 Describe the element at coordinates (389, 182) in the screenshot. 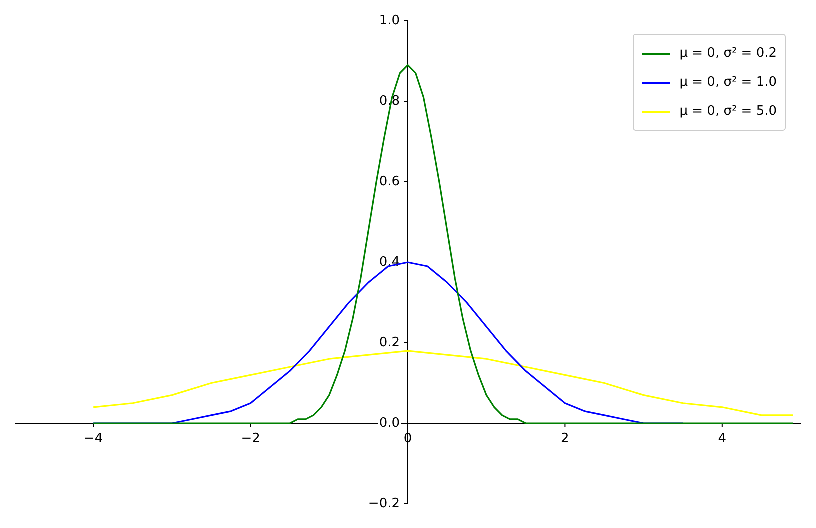

I see `y-tick-label: 0.6` at that location.